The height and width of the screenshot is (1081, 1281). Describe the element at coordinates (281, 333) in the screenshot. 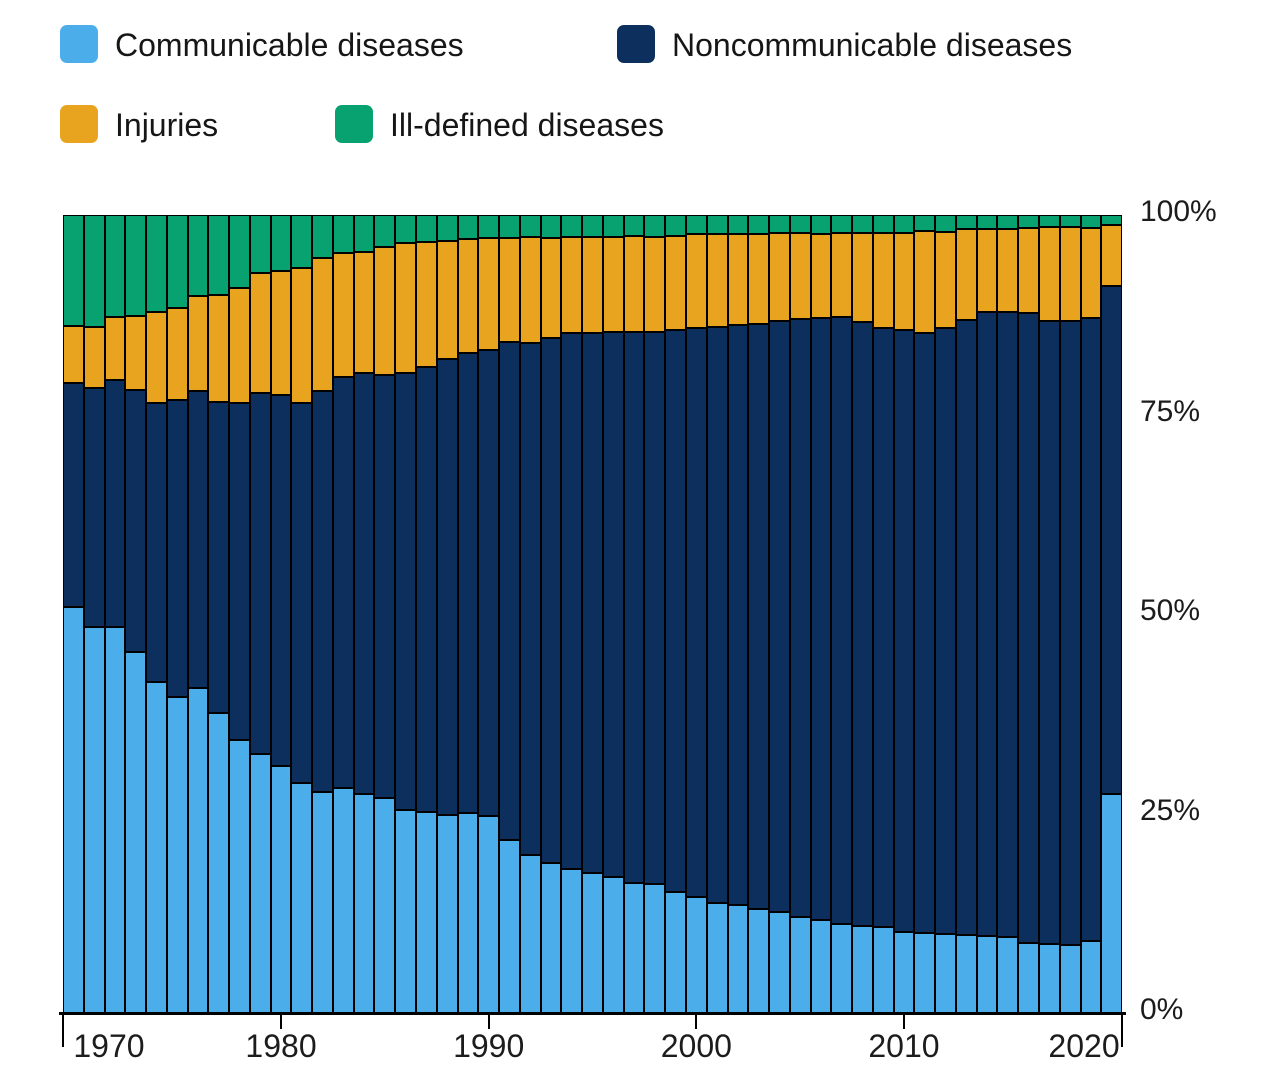

I see `bar-1980-segment-injuries` at that location.